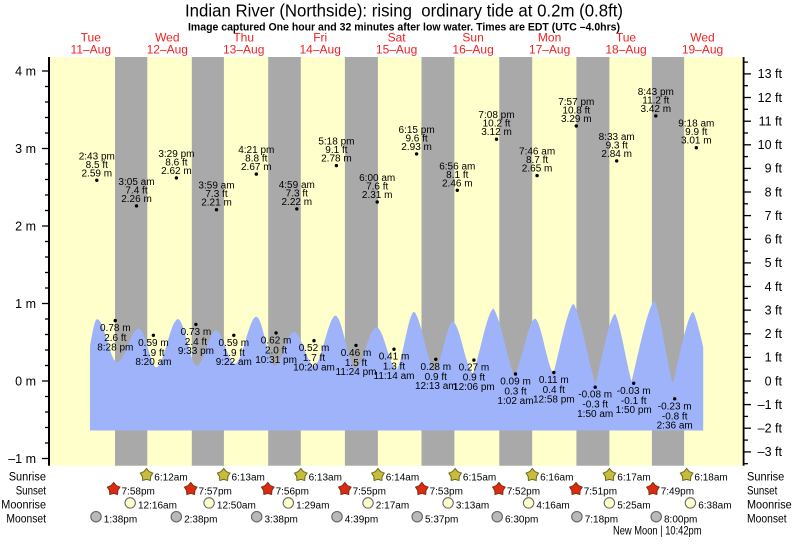  What do you see at coordinates (556, 478) in the screenshot?
I see `svg-text: 6:16am` at bounding box center [556, 478].